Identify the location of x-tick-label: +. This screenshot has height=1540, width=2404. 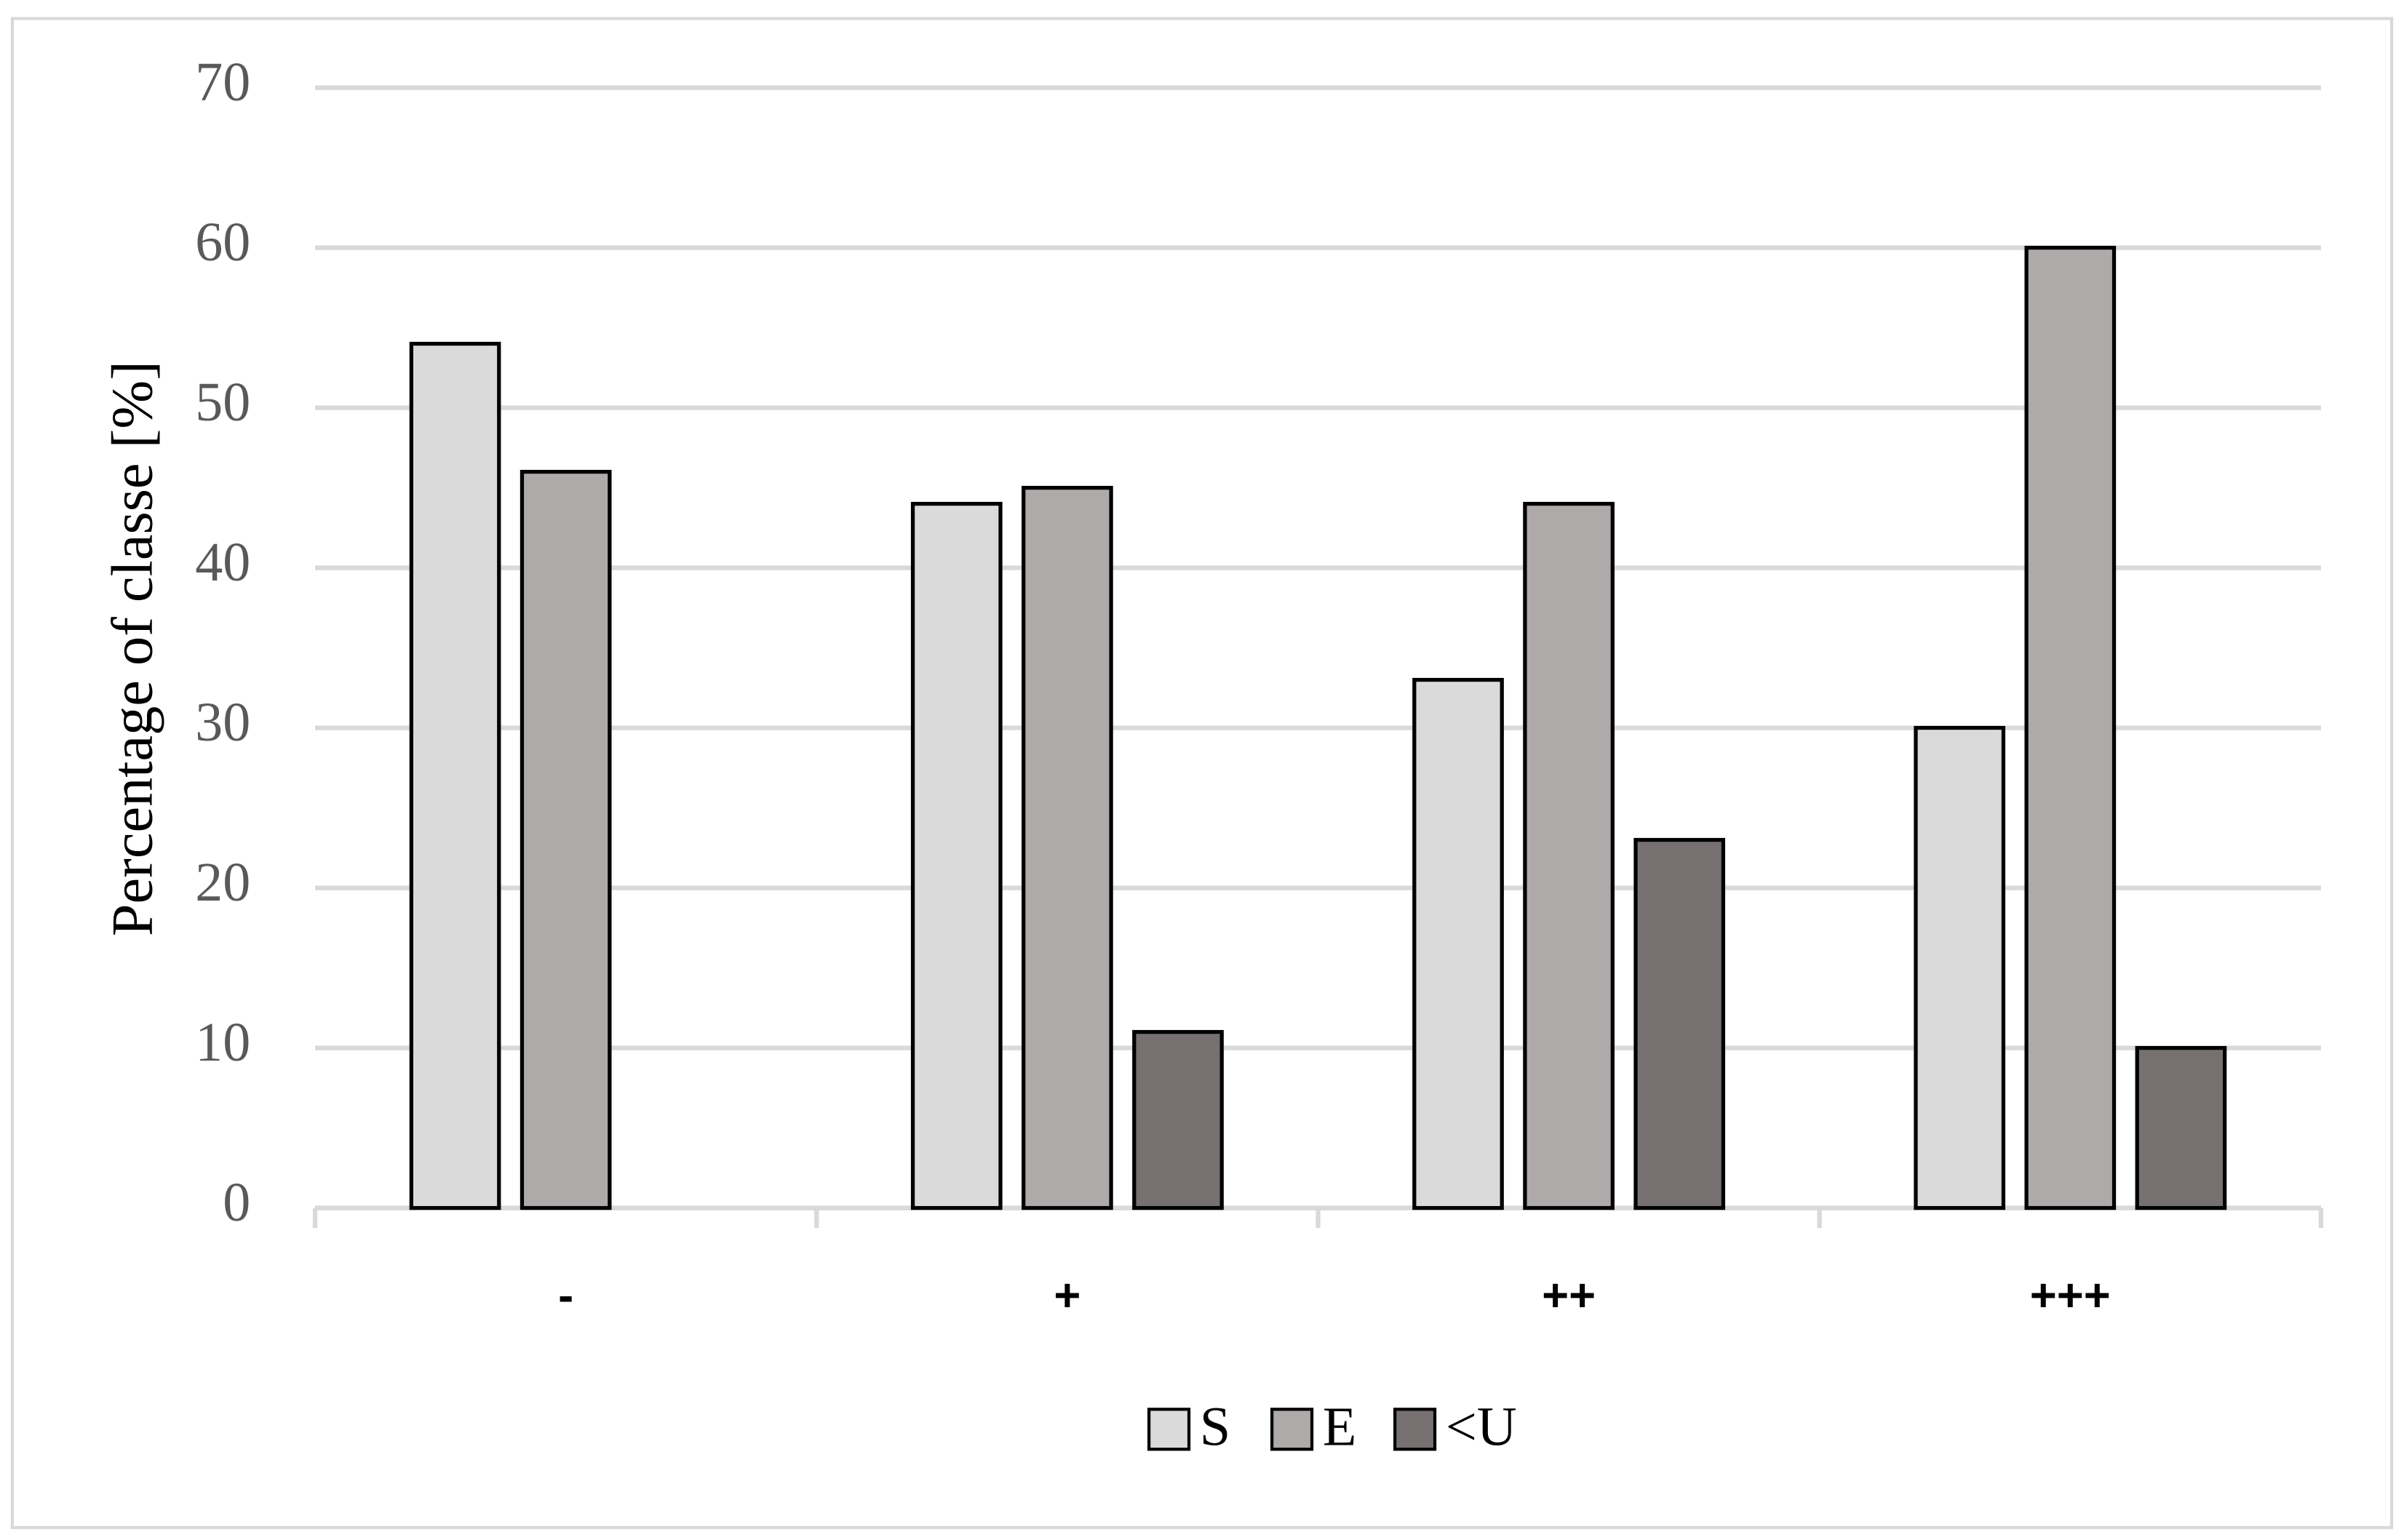
(1067, 1296).